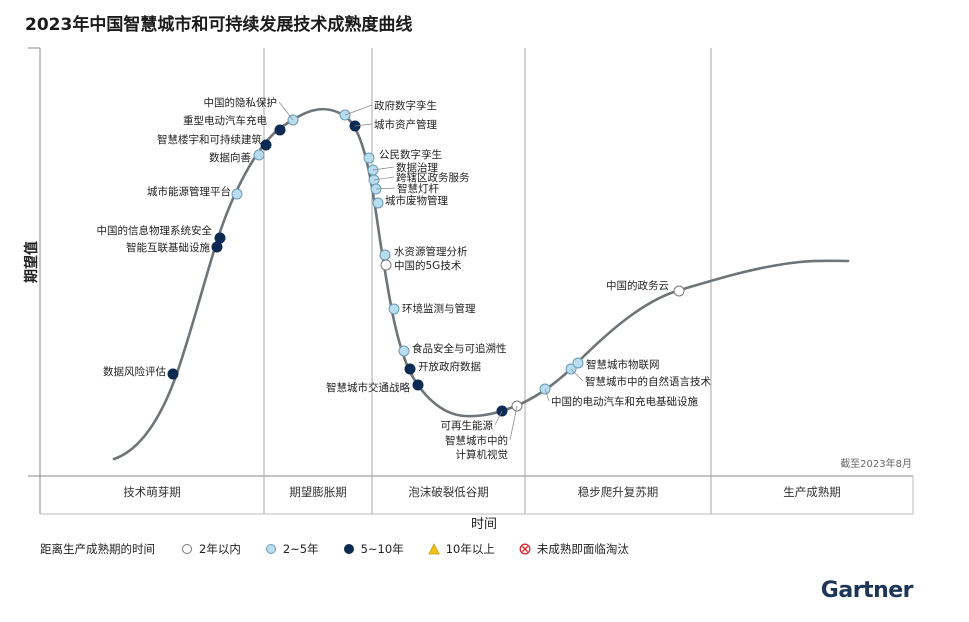 This screenshot has height=622, width=969. I want to click on legend-title: 距离生产成熟期的时间, so click(97, 549).